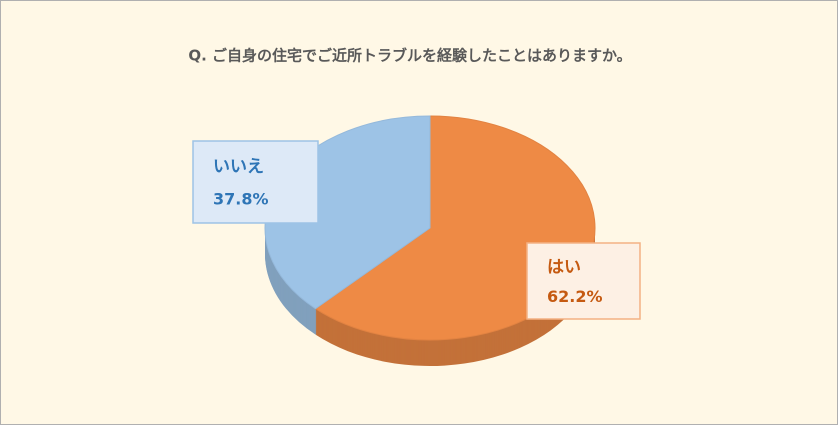  I want to click on category-label: いいえ, so click(238, 167).